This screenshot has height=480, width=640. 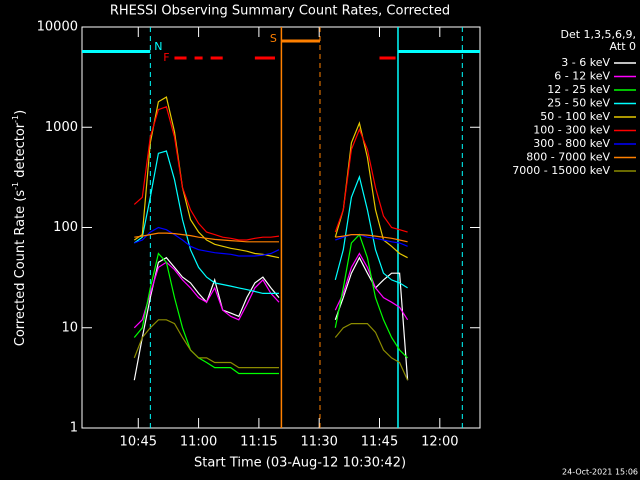 What do you see at coordinates (623, 46) in the screenshot?
I see `legend-header: Att 0` at bounding box center [623, 46].